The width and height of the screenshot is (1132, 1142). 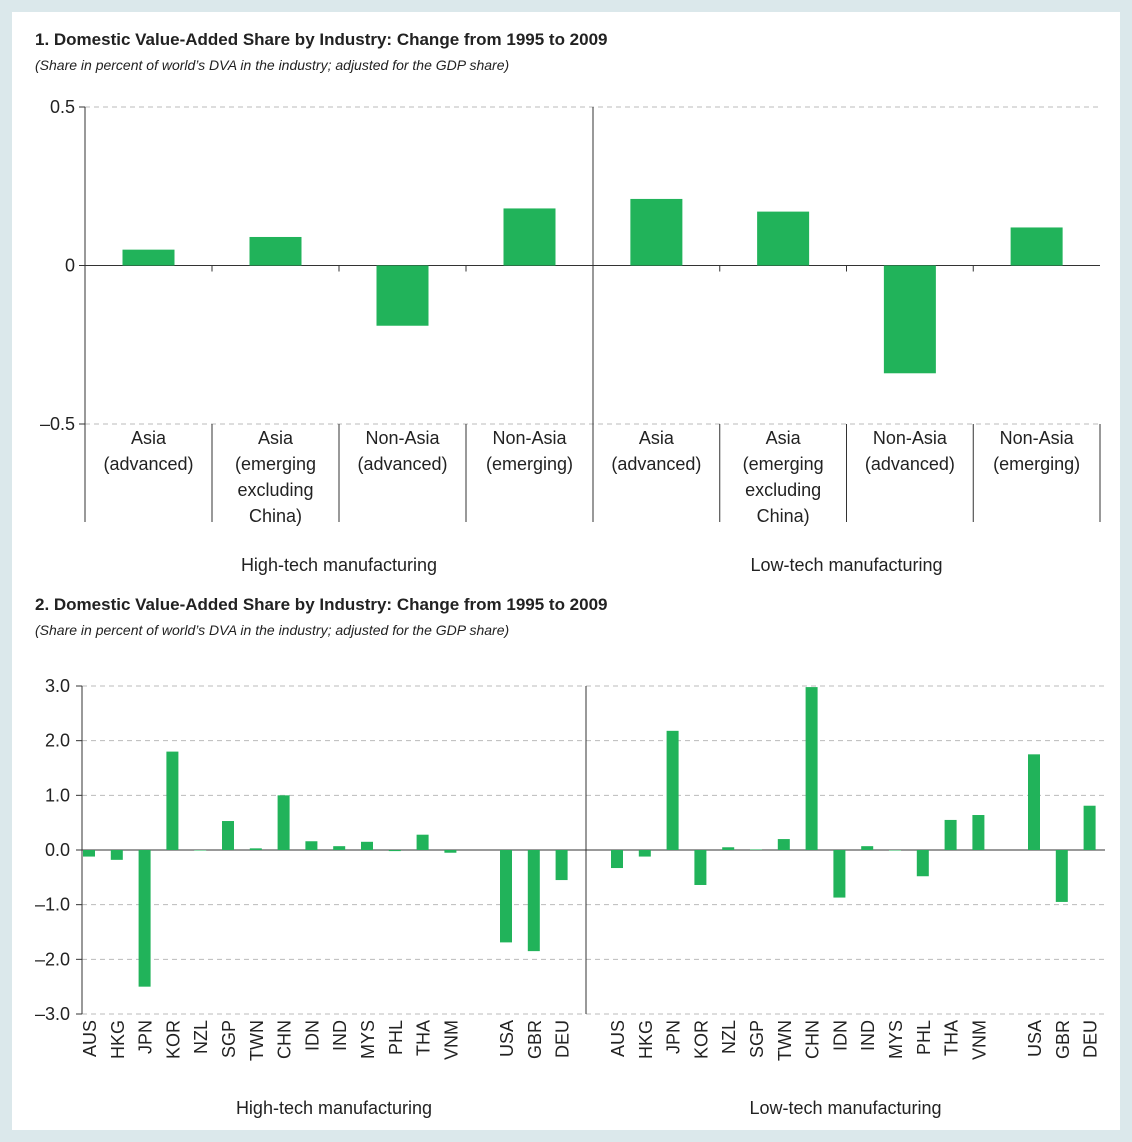 I want to click on y-tick-label: 1.0, so click(x=57, y=795).